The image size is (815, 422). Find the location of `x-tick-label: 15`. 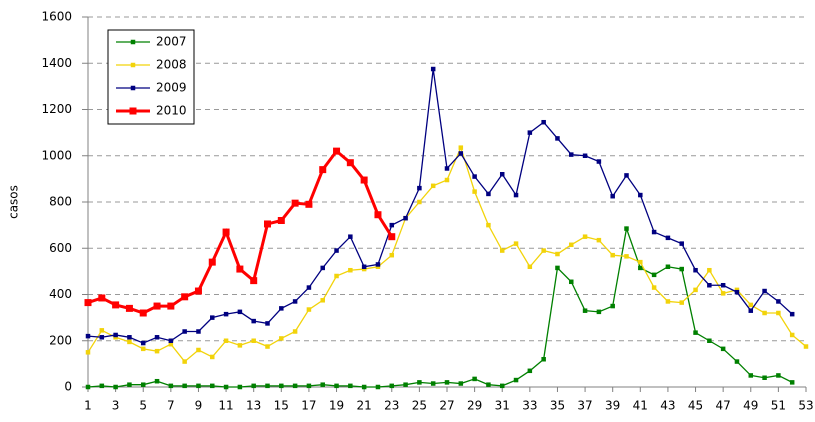

x-tick-label: 15 is located at coordinates (281, 406).